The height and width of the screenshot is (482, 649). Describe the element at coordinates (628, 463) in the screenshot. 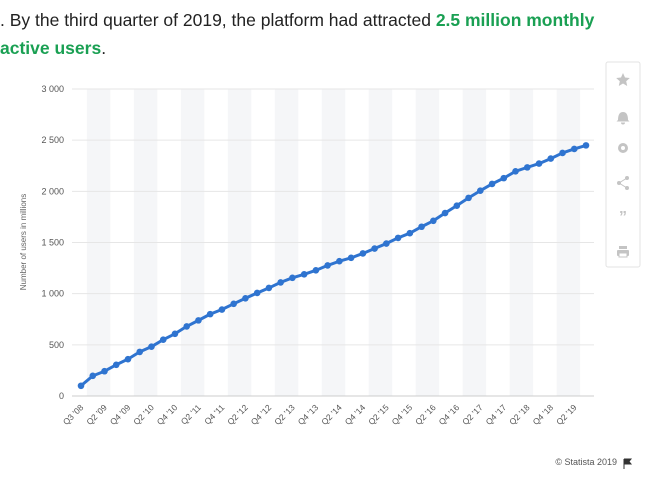

I see `flag-icon` at that location.